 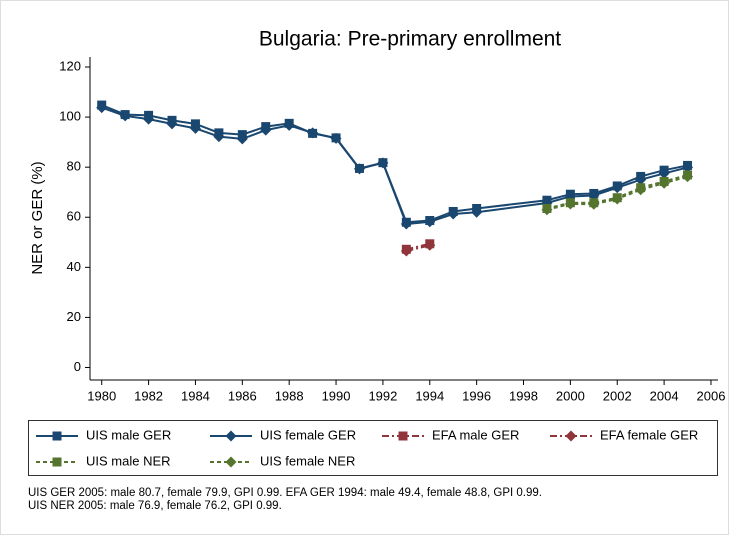 What do you see at coordinates (308, 434) in the screenshot?
I see `legend-label: UIS female GER` at bounding box center [308, 434].